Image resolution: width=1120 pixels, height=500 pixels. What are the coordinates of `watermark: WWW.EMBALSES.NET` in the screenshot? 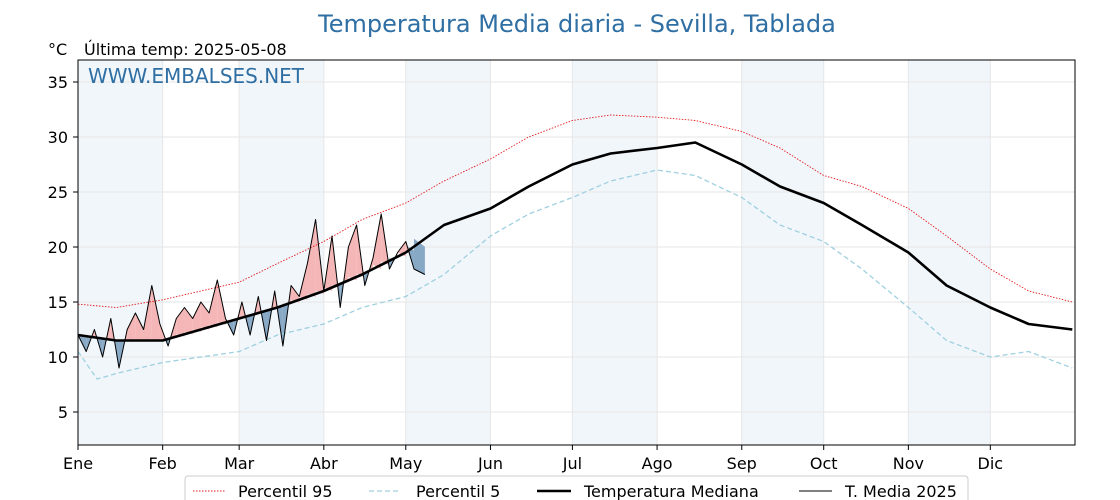 It's located at (196, 76).